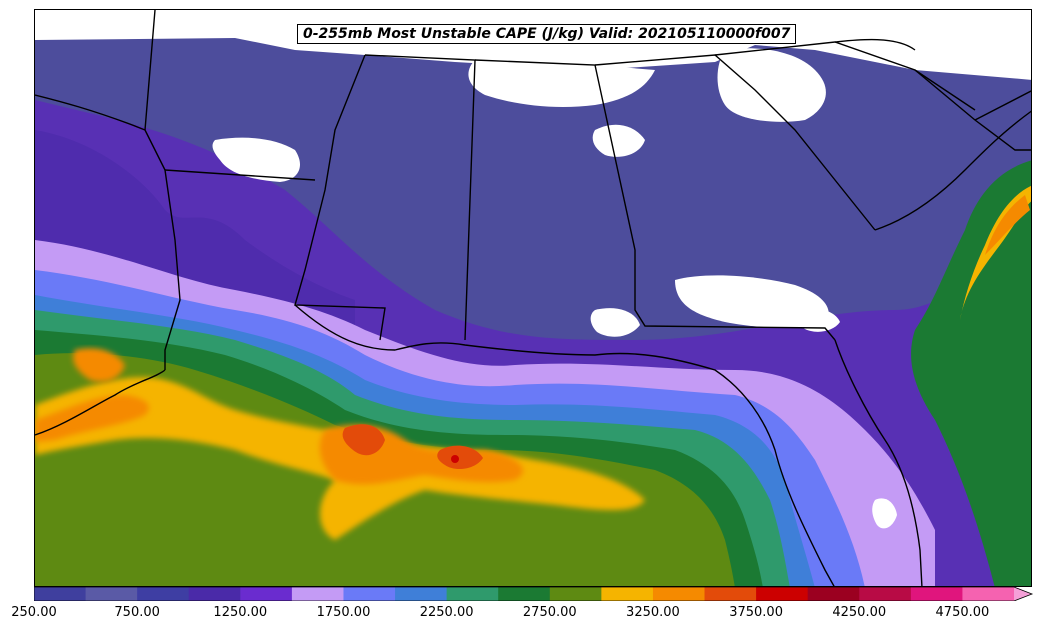 This screenshot has height=633, width=1042. I want to click on colorbar-tick-label: 2250.00, so click(446, 612).